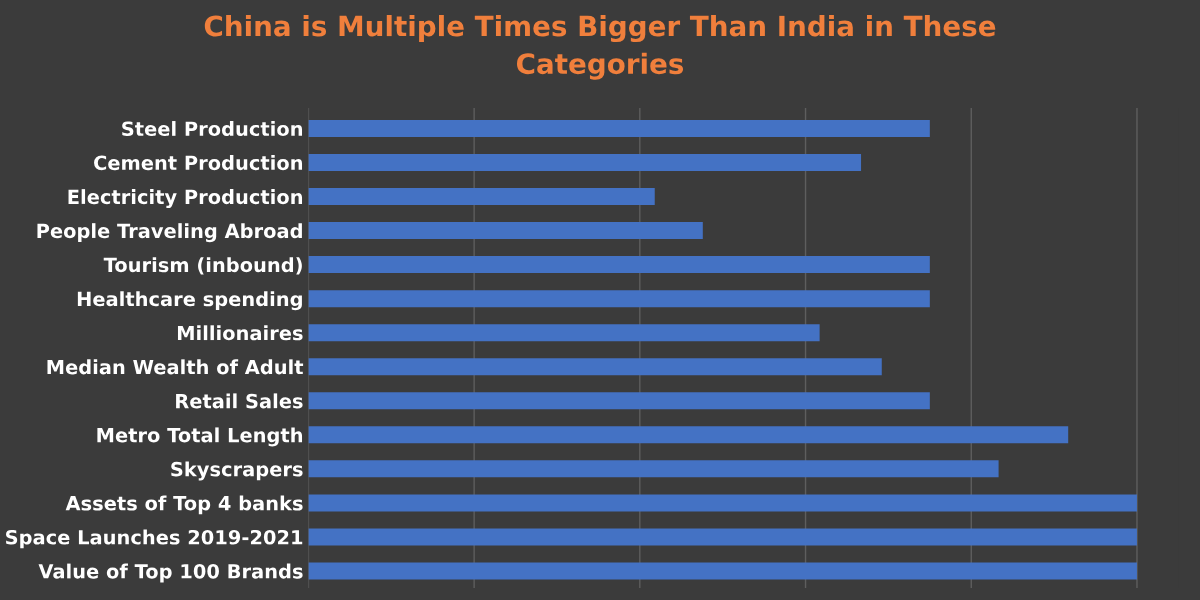 The image size is (1200, 600). I want to click on y-tick-label: Skyscrapers, so click(237, 471).